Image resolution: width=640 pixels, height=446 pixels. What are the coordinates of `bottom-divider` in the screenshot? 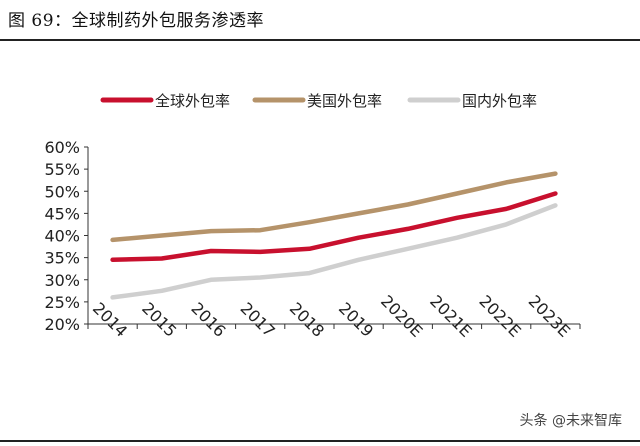 It's located at (320, 441).